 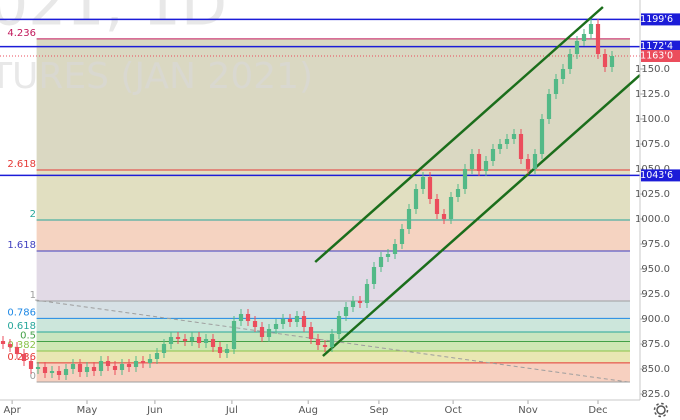 What do you see at coordinates (154, 410) in the screenshot?
I see `x-tick-label: Jun` at bounding box center [154, 410].